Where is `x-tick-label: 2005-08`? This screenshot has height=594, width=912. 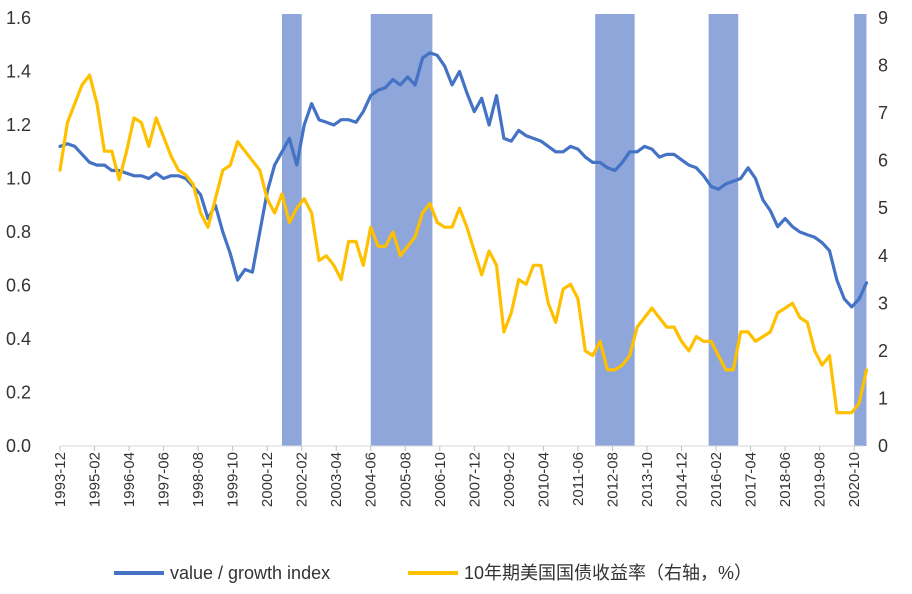
x-tick-label: 2005-08 is located at coordinates (405, 479).